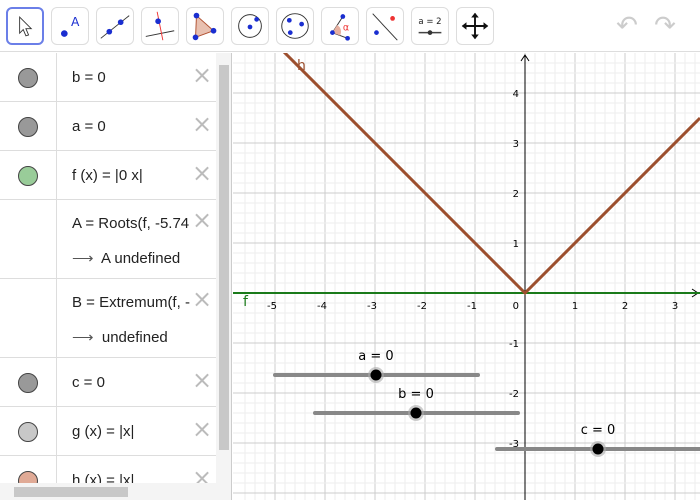  What do you see at coordinates (514, 344) in the screenshot?
I see `y-tick-label: -1` at bounding box center [514, 344].